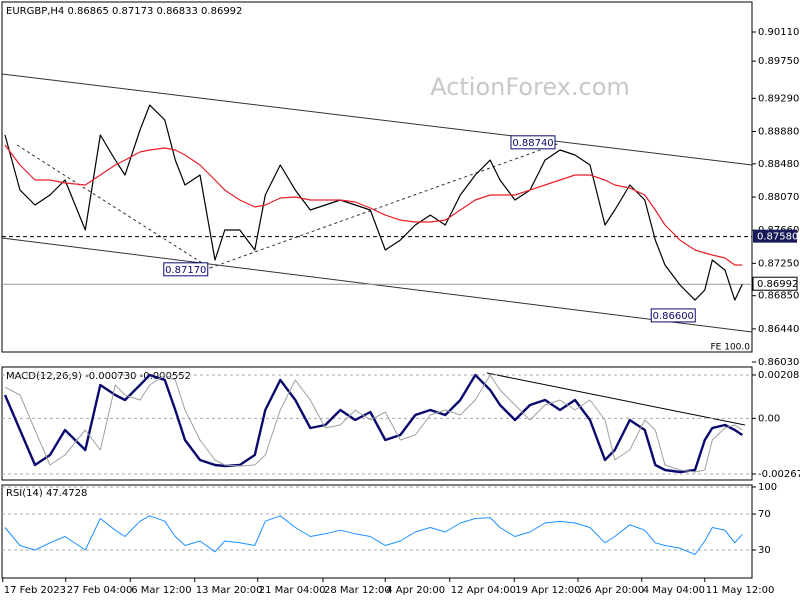 The image size is (800, 600). I want to click on price-box, so click(775, 283).